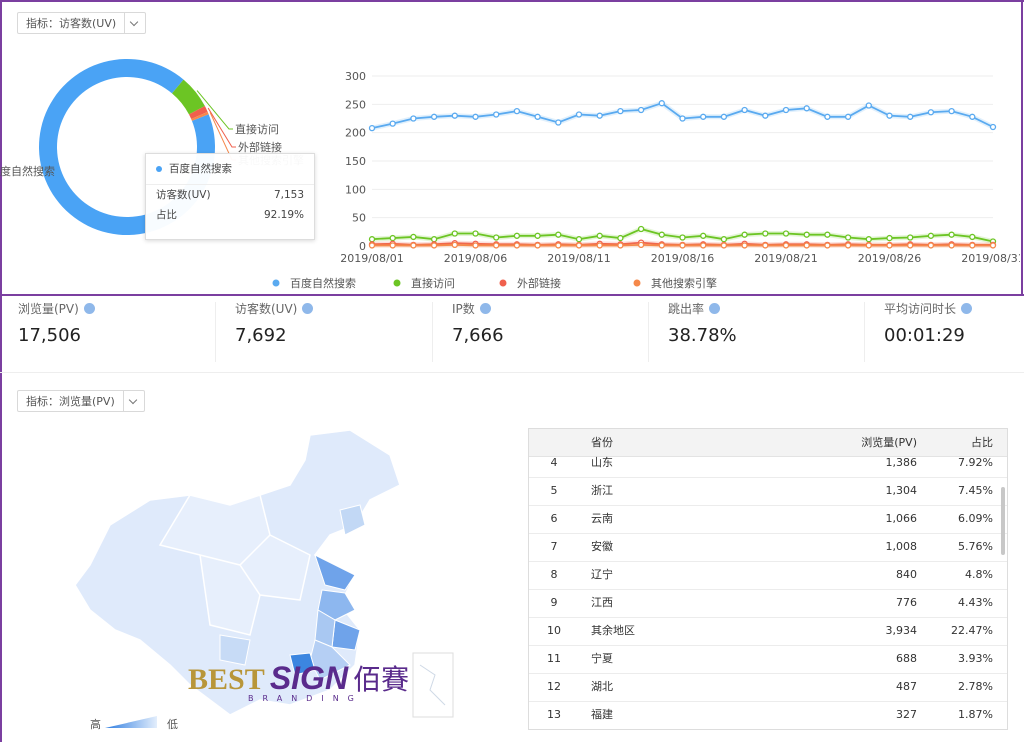  Describe the element at coordinates (554, 714) in the screenshot. I see `table-cell: 13` at that location.